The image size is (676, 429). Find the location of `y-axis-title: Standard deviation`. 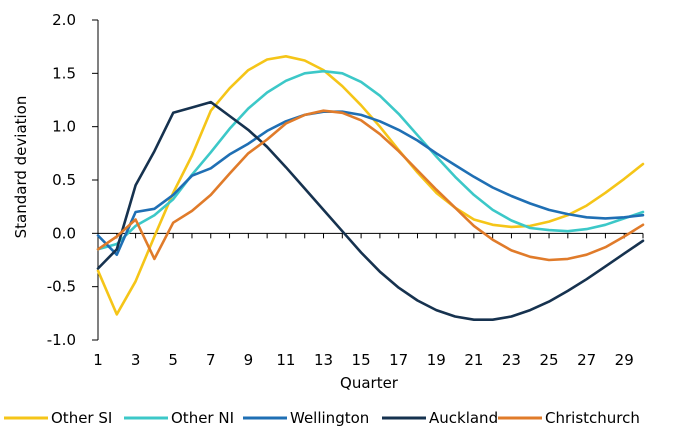

y-axis-title: Standard deviation is located at coordinates (21, 167).